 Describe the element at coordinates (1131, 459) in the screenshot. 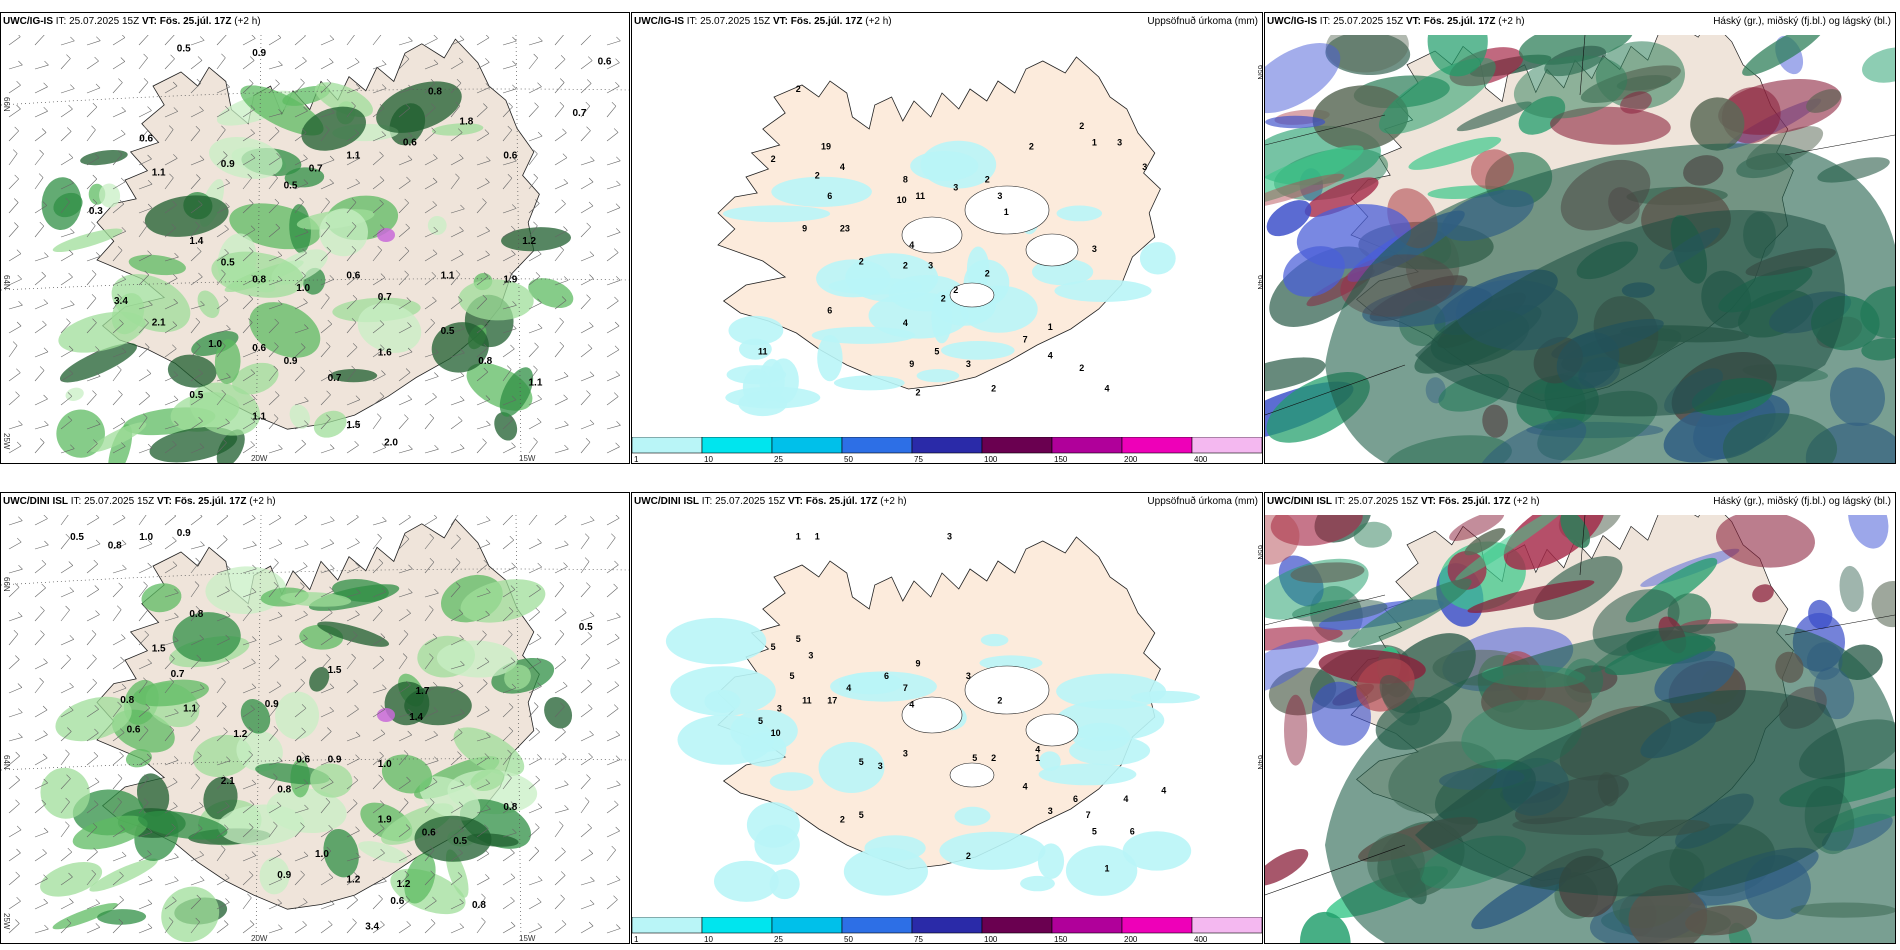

I see `colorbar-tick-label: 200` at that location.